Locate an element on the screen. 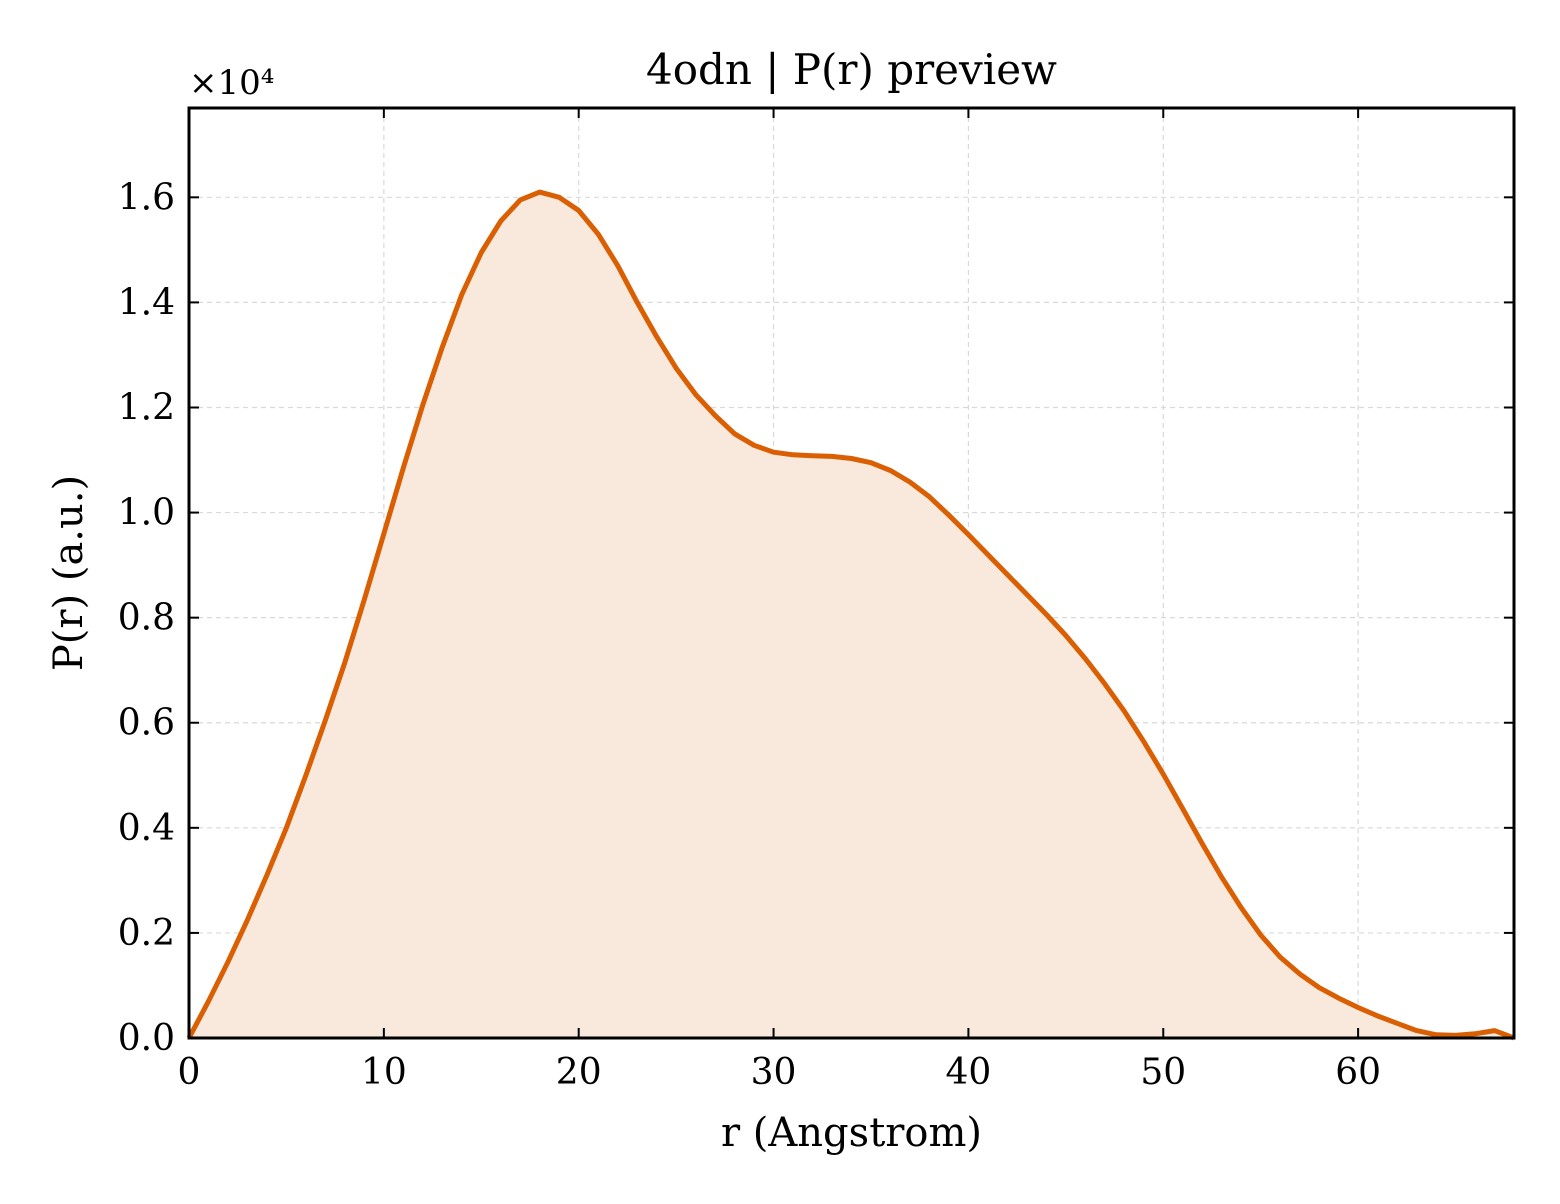 The image size is (1560, 1204). y-tick-label: 0.2 is located at coordinates (146, 933).